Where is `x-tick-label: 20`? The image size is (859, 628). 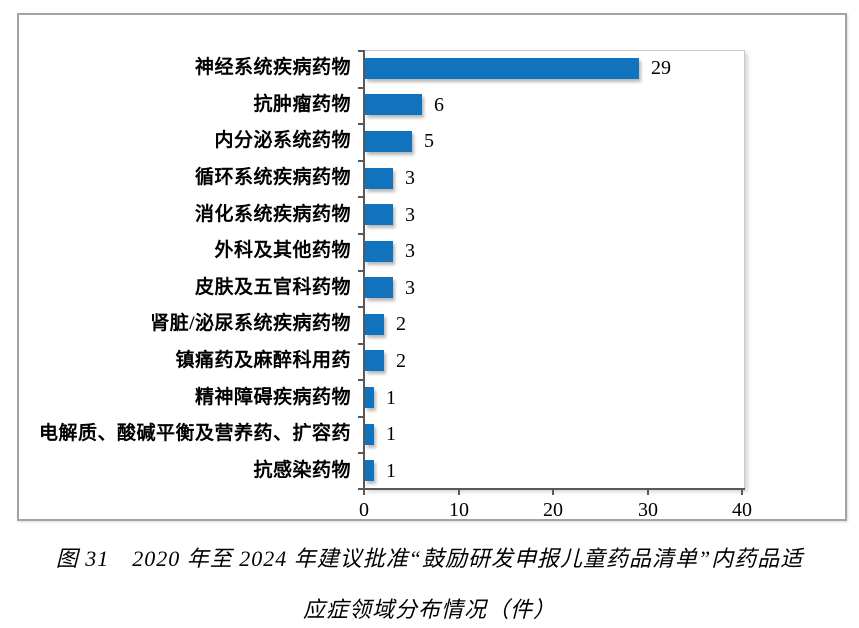 x-tick-label: 20 is located at coordinates (553, 510).